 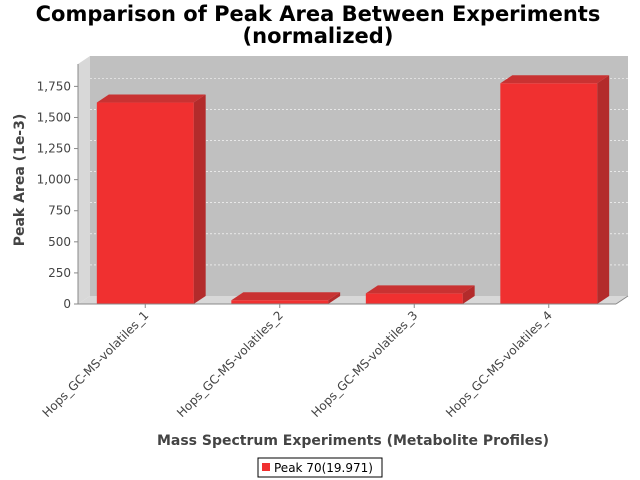 What do you see at coordinates (323, 468) in the screenshot?
I see `legend-label: Peak 70(19.971)` at bounding box center [323, 468].